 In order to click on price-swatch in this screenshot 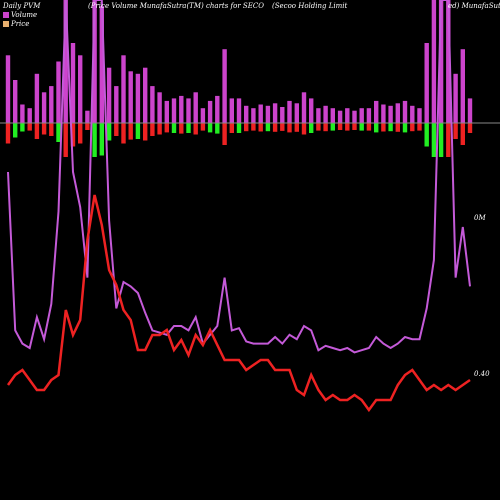, I will do `click(6, 24)`.